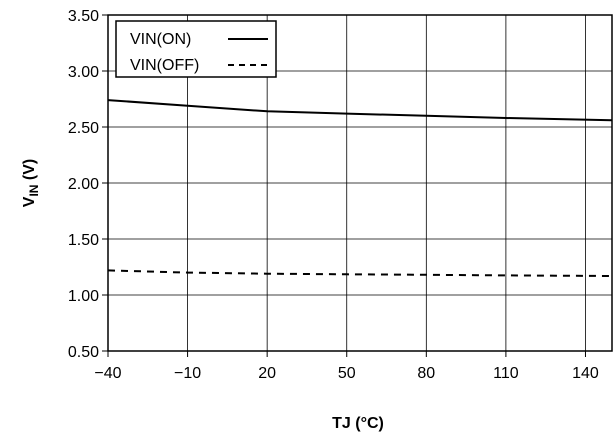 The width and height of the screenshot is (613, 436). What do you see at coordinates (107, 373) in the screenshot?
I see `x-tick-label: −40` at bounding box center [107, 373].